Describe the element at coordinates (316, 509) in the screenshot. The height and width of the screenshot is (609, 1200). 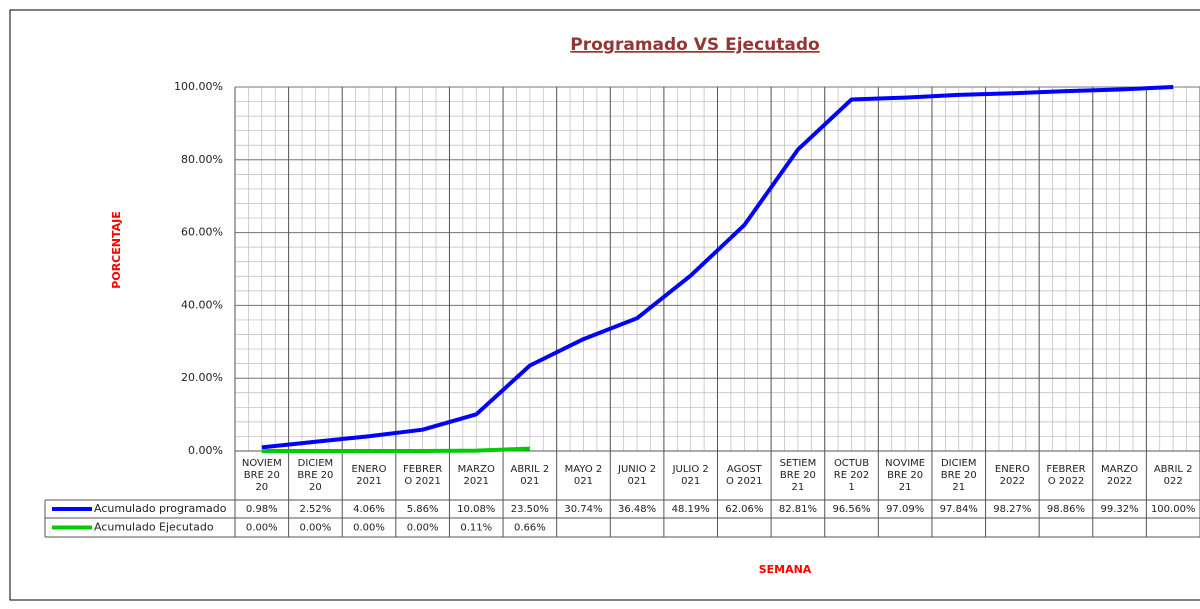
I see `value-label: 2.52%` at that location.